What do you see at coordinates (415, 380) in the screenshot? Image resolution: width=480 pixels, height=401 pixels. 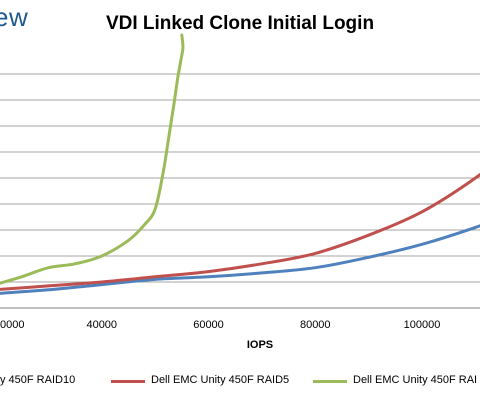 I see `legend-label-raid1: Dell EMC Unity 450F RAI` at bounding box center [415, 380].